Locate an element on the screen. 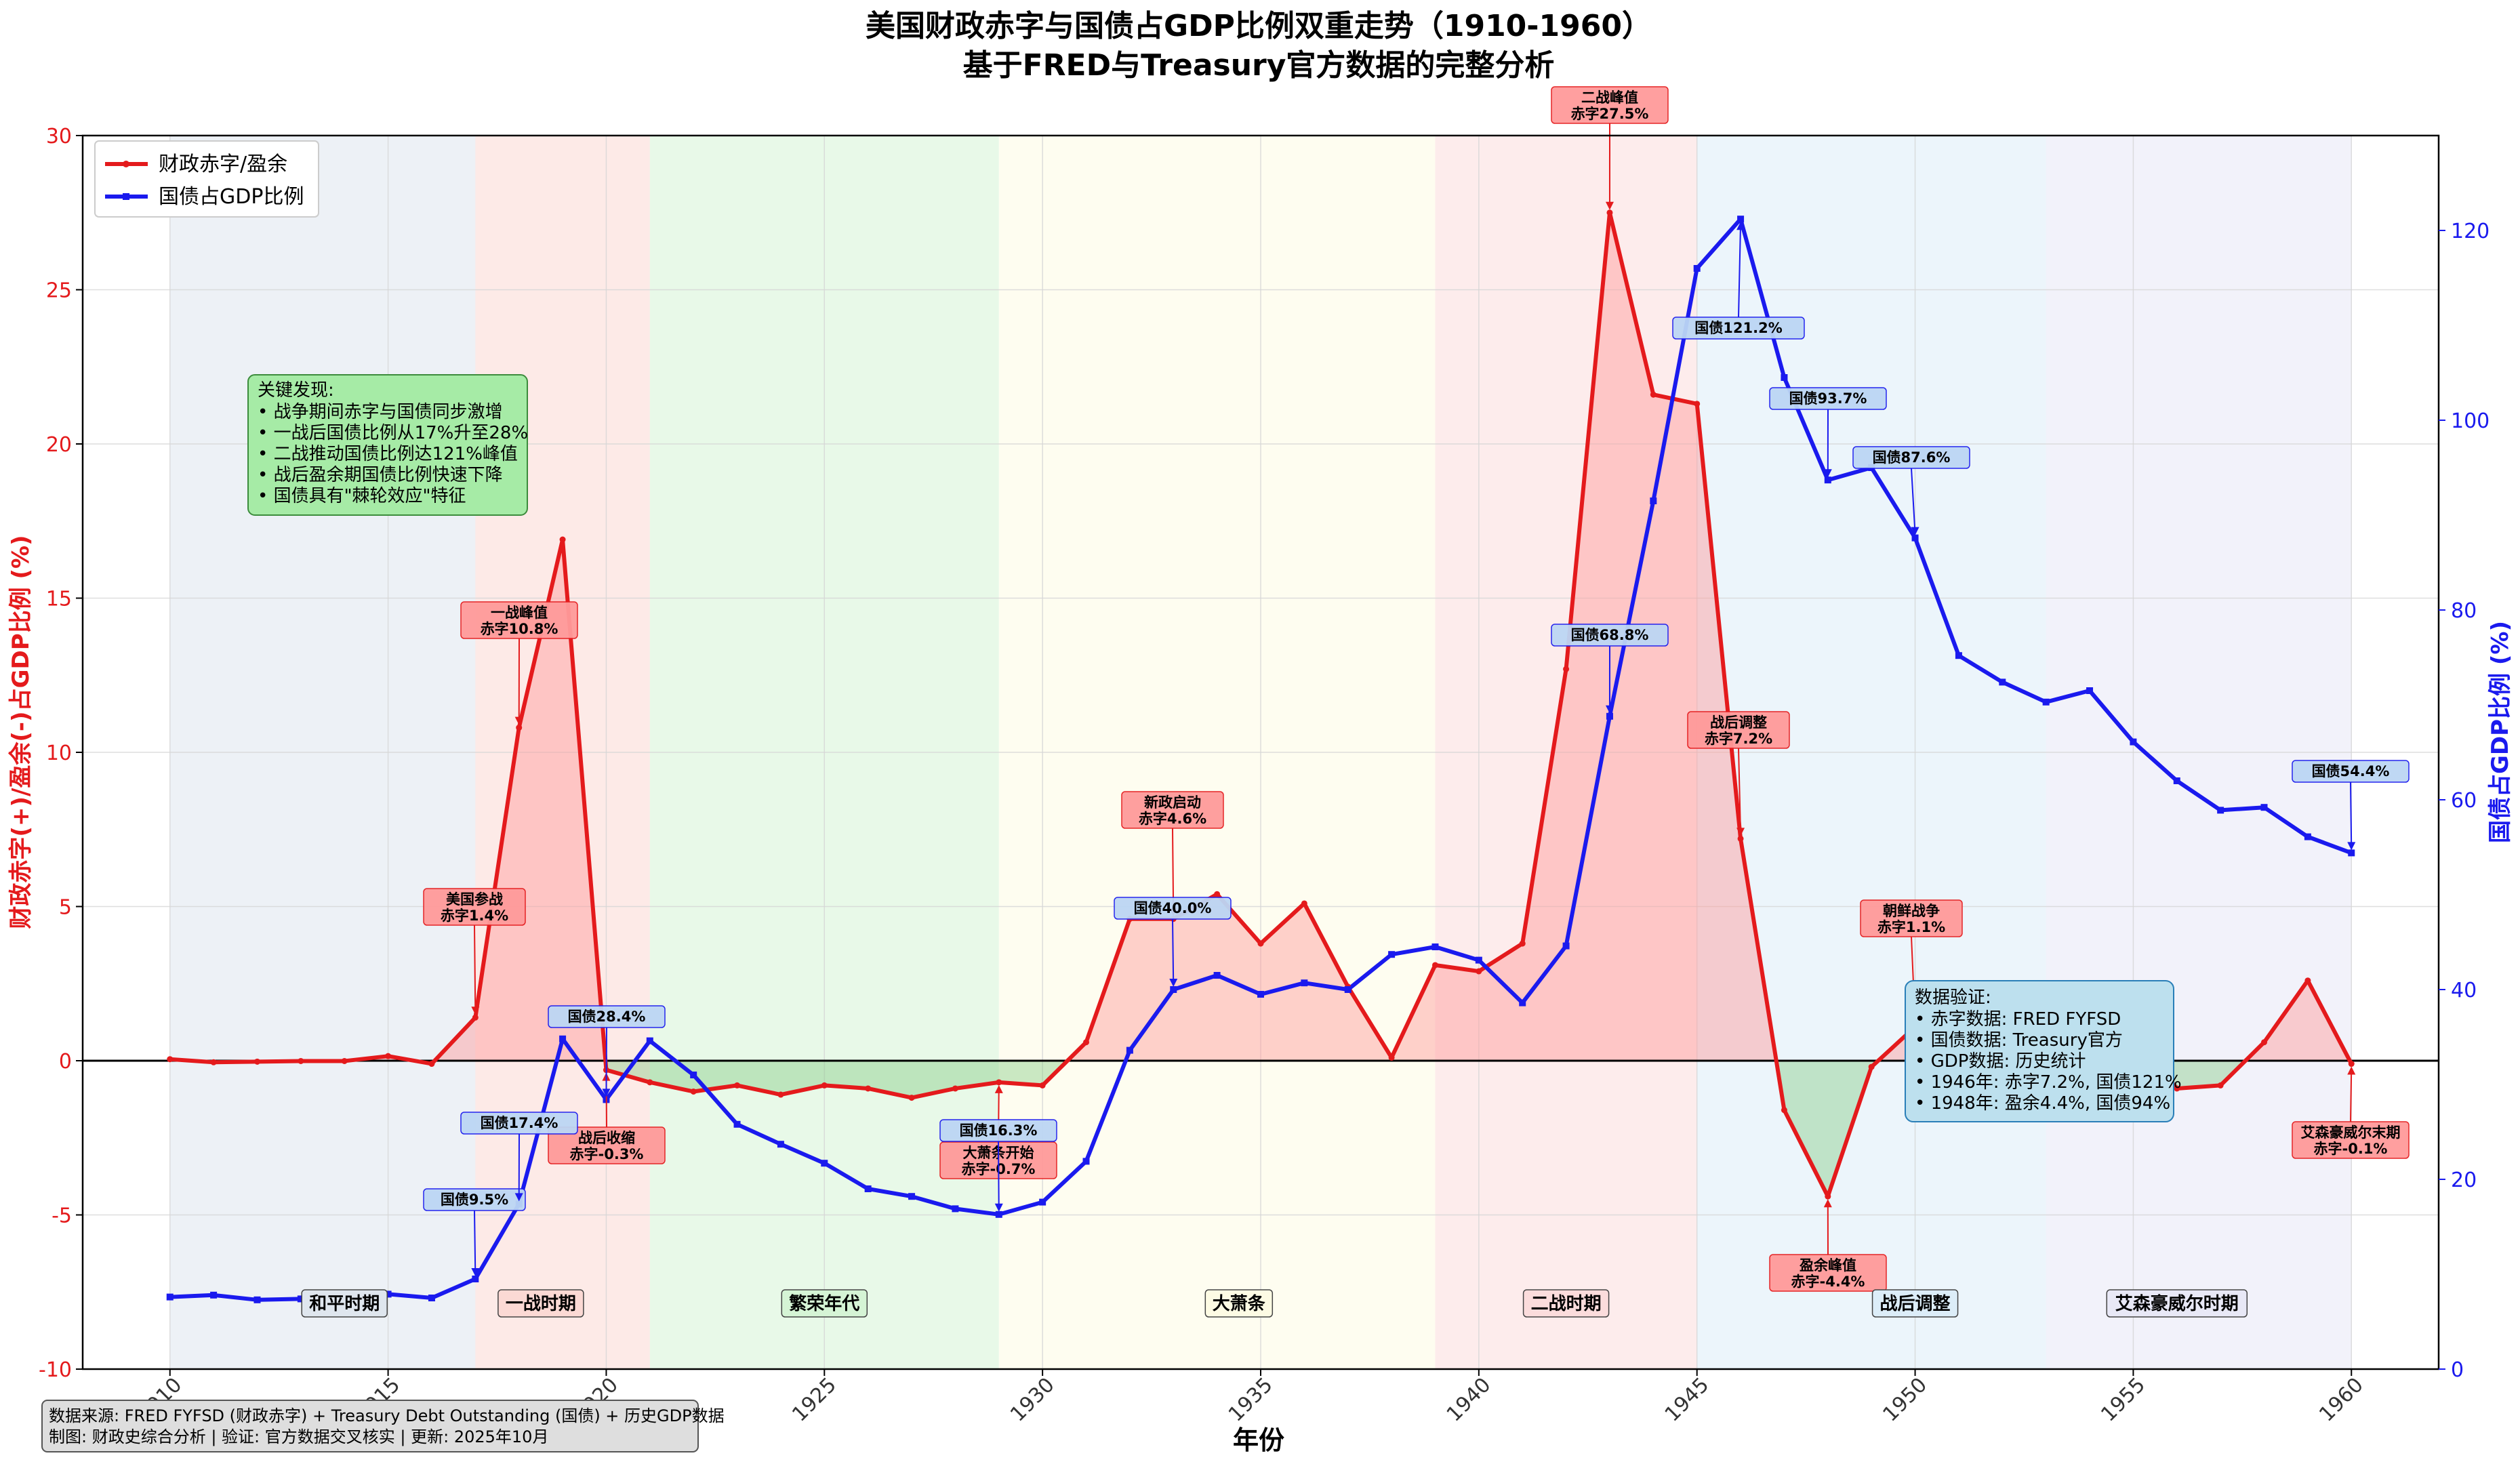  y-left-tick-label: -5 is located at coordinates (62, 1216).